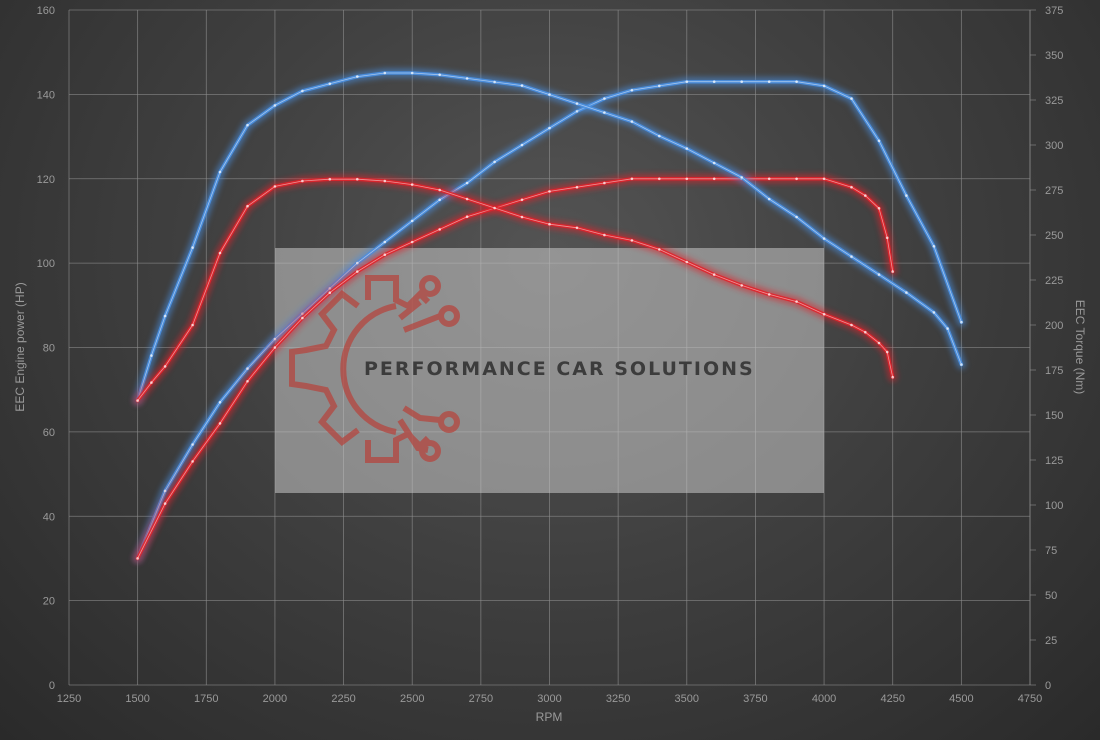  I want to click on y-left-tick-label: 140, so click(46, 95).